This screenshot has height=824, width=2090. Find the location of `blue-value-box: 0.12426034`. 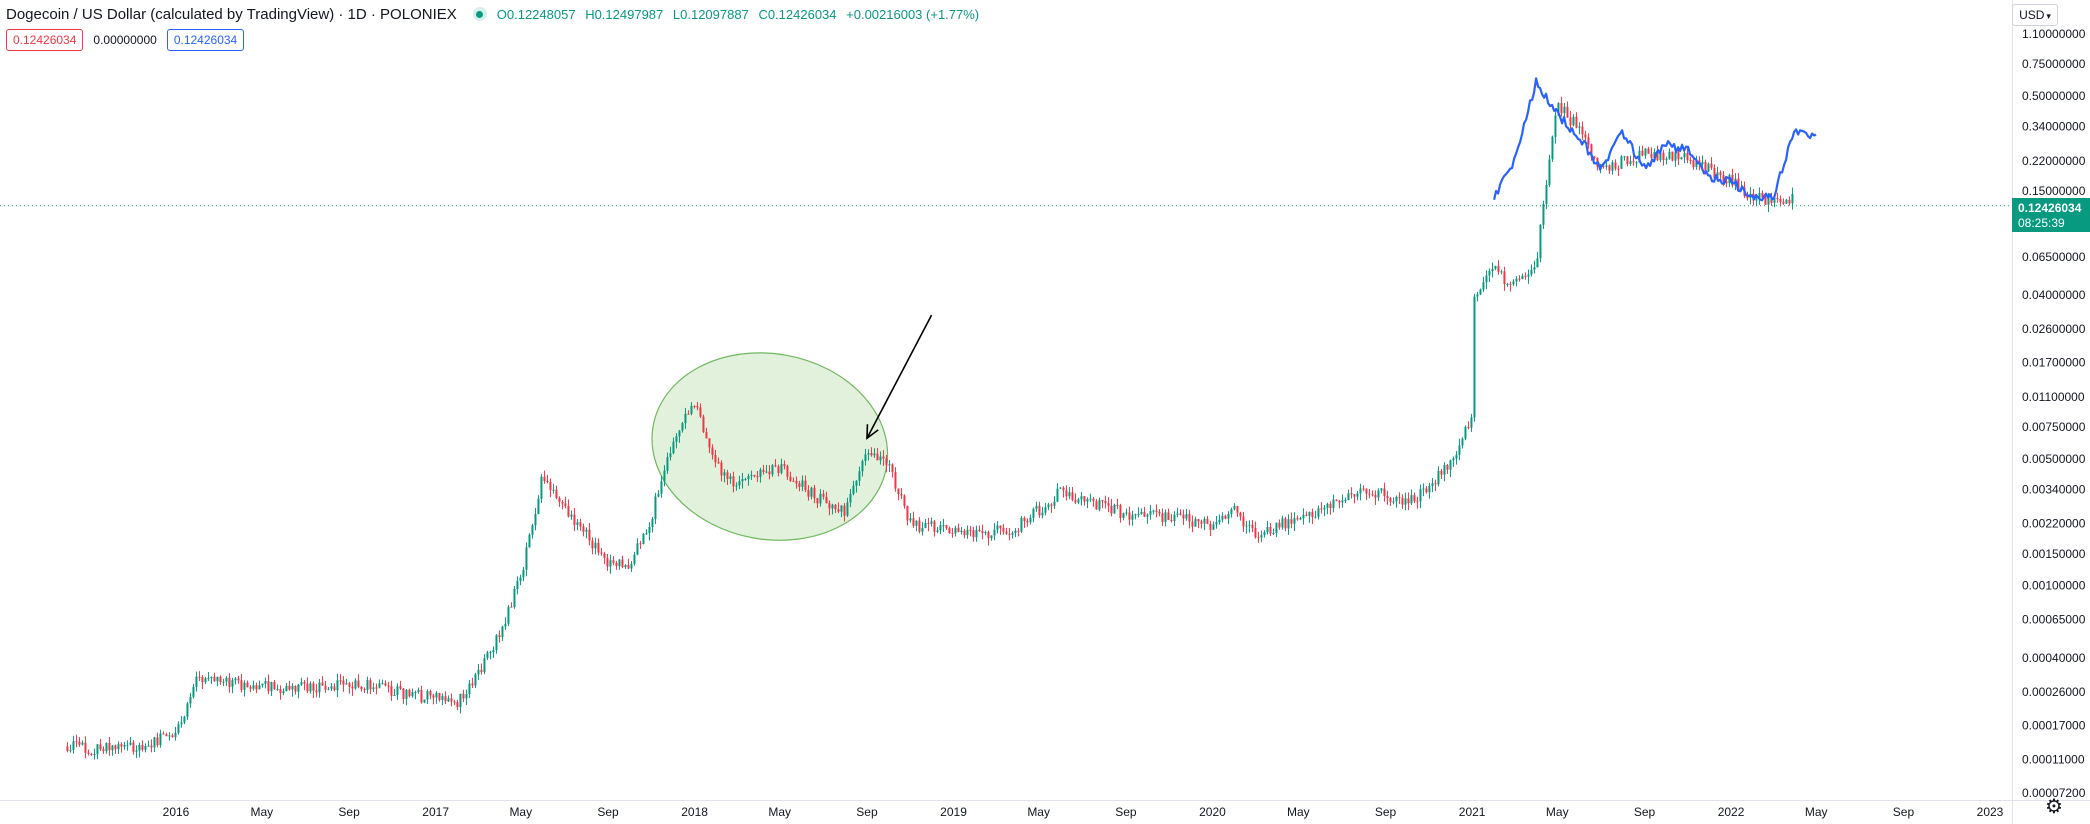

blue-value-box: 0.12426034 is located at coordinates (205, 40).